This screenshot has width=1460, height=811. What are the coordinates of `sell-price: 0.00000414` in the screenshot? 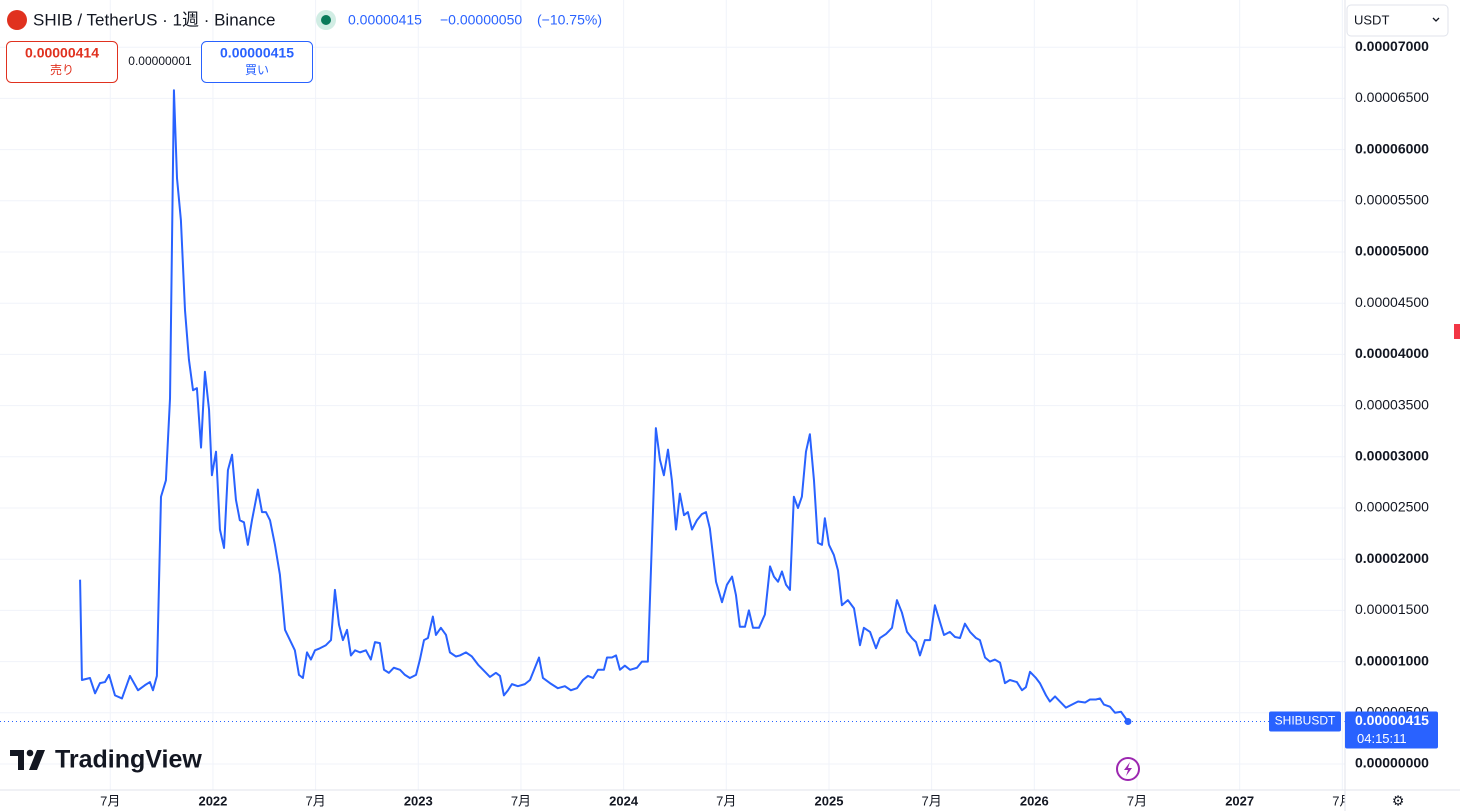 It's located at (62, 53).